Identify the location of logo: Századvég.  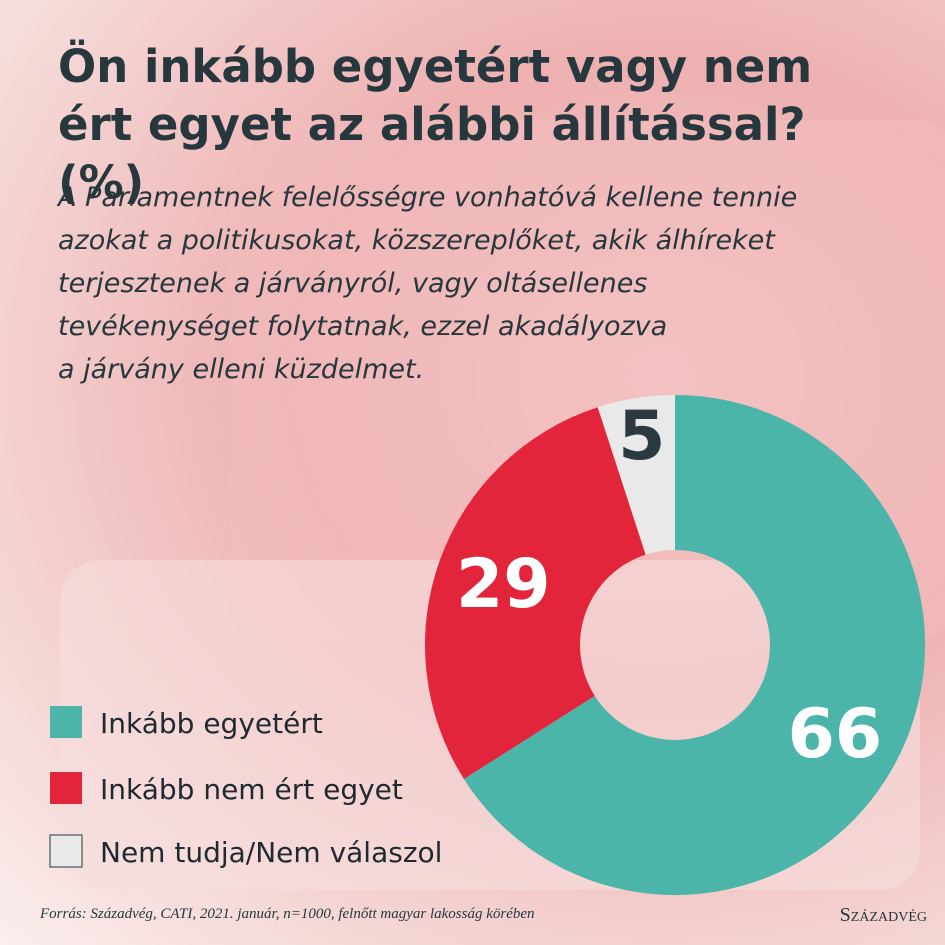
(883, 915).